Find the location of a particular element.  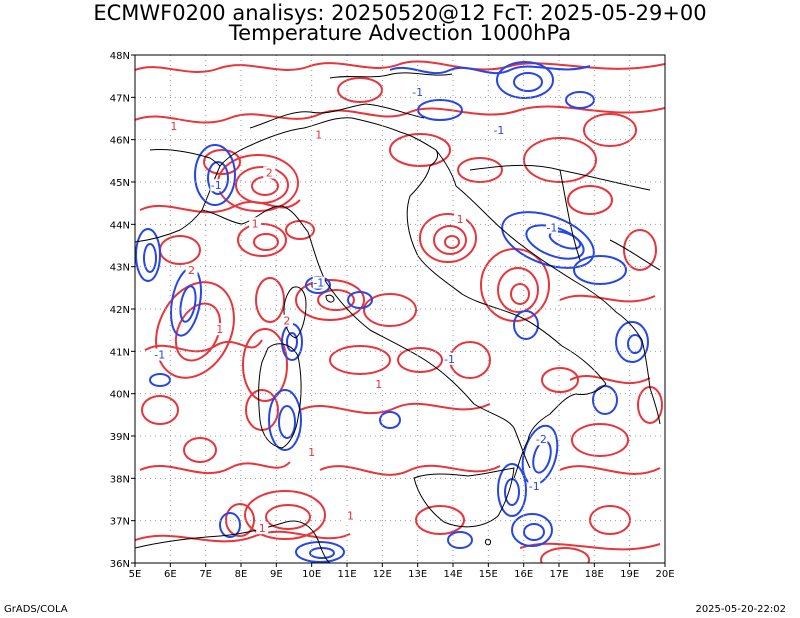

latitude-axis: 36N 37N 38N 39N 40N 41N 42N 43N 44N 45N 46N 47N 48N is located at coordinates (122, 310).